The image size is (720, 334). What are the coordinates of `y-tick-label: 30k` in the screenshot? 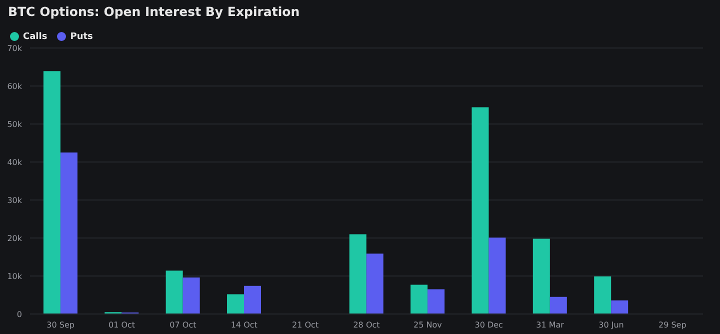 It's located at (14, 200).